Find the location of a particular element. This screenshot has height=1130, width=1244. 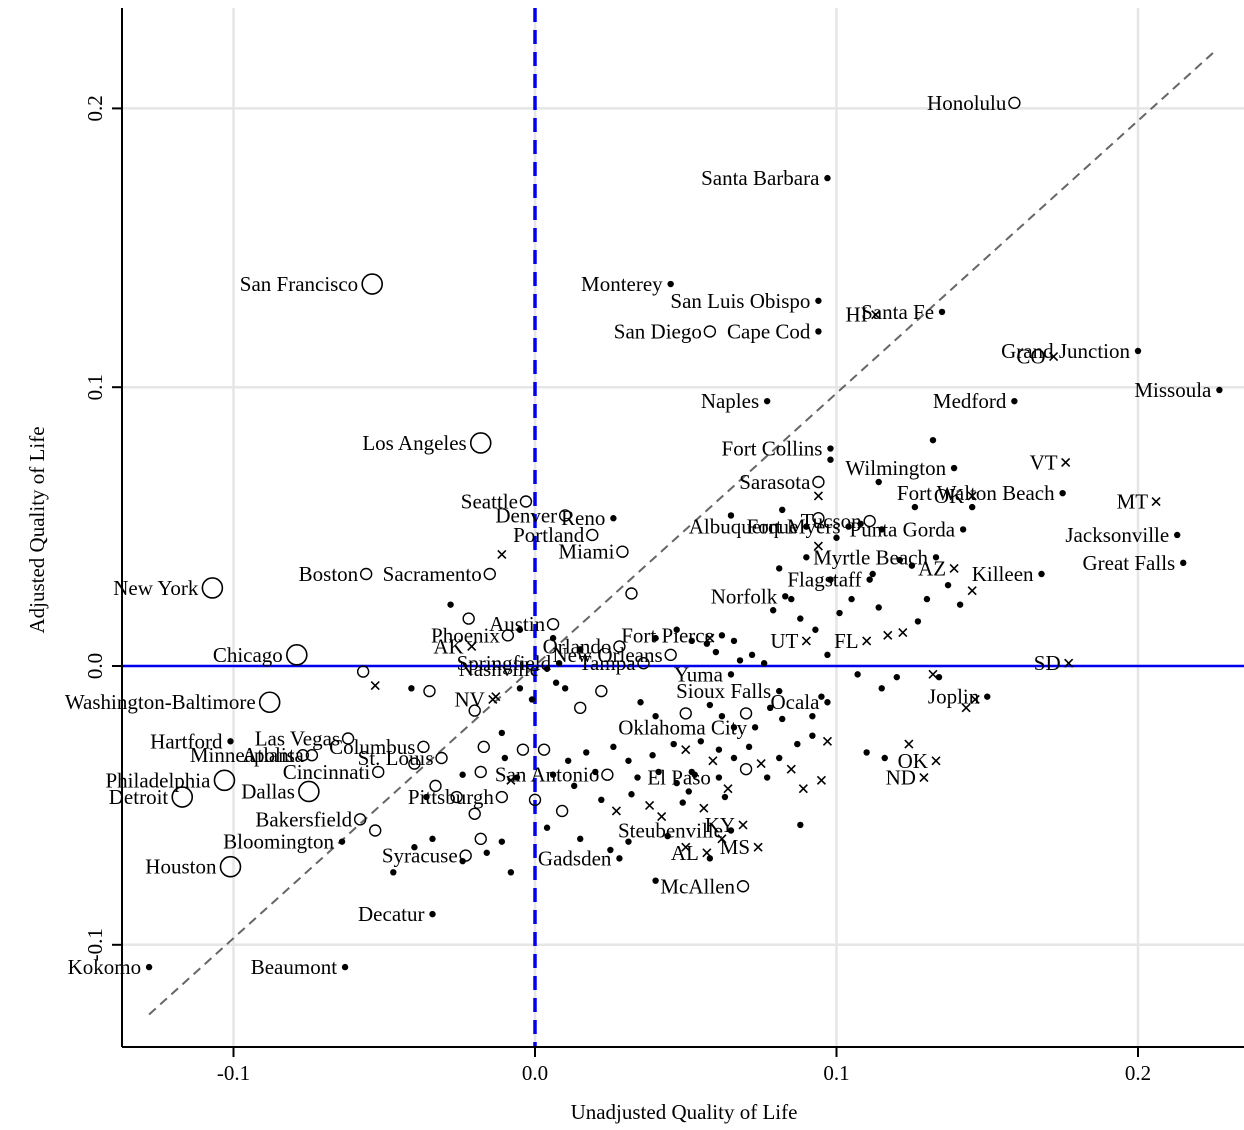

point-label: MS is located at coordinates (735, 847).